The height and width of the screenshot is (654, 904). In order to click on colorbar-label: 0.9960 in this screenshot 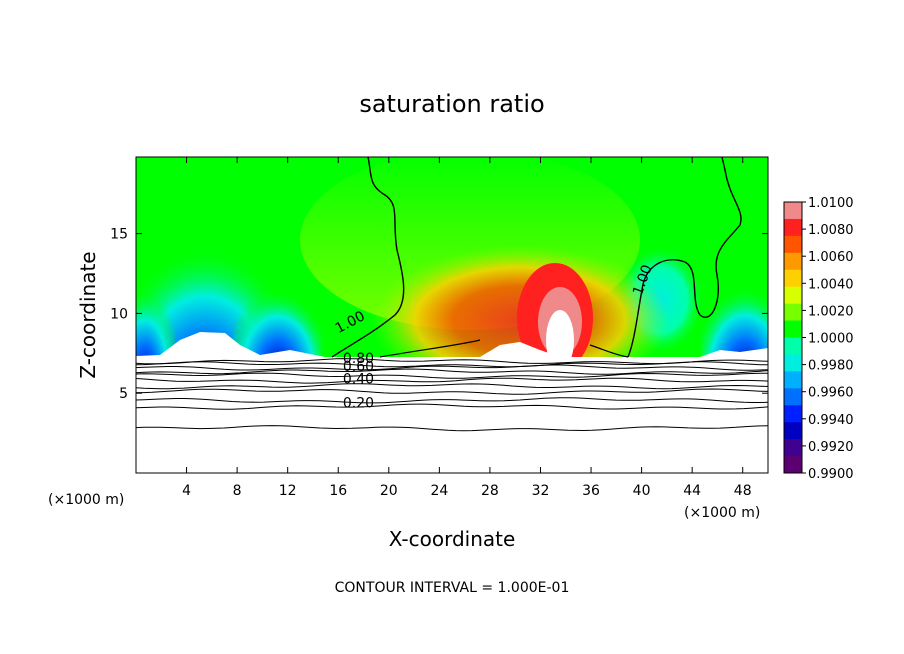, I will do `click(831, 393)`.